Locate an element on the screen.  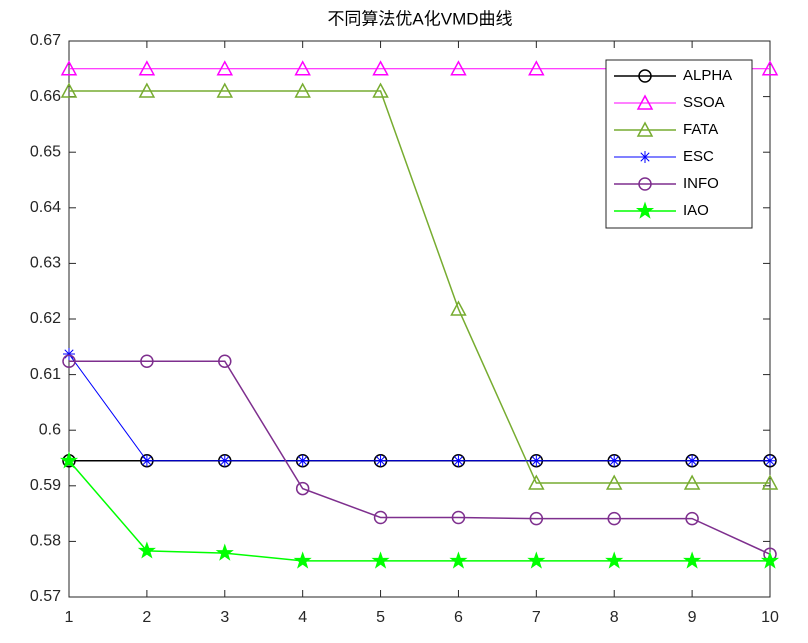
legend-label: ESC is located at coordinates (698, 156).